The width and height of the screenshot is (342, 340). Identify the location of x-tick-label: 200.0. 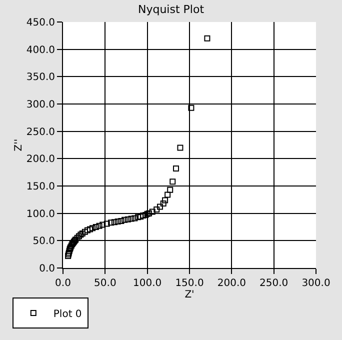
(231, 283).